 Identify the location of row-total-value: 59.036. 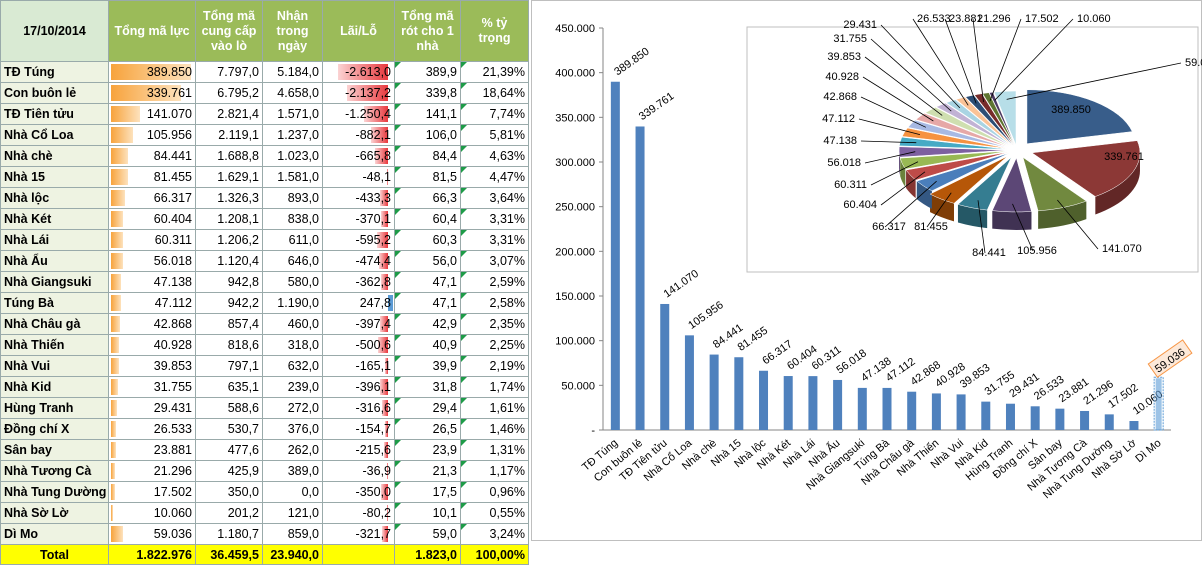
(172, 534).